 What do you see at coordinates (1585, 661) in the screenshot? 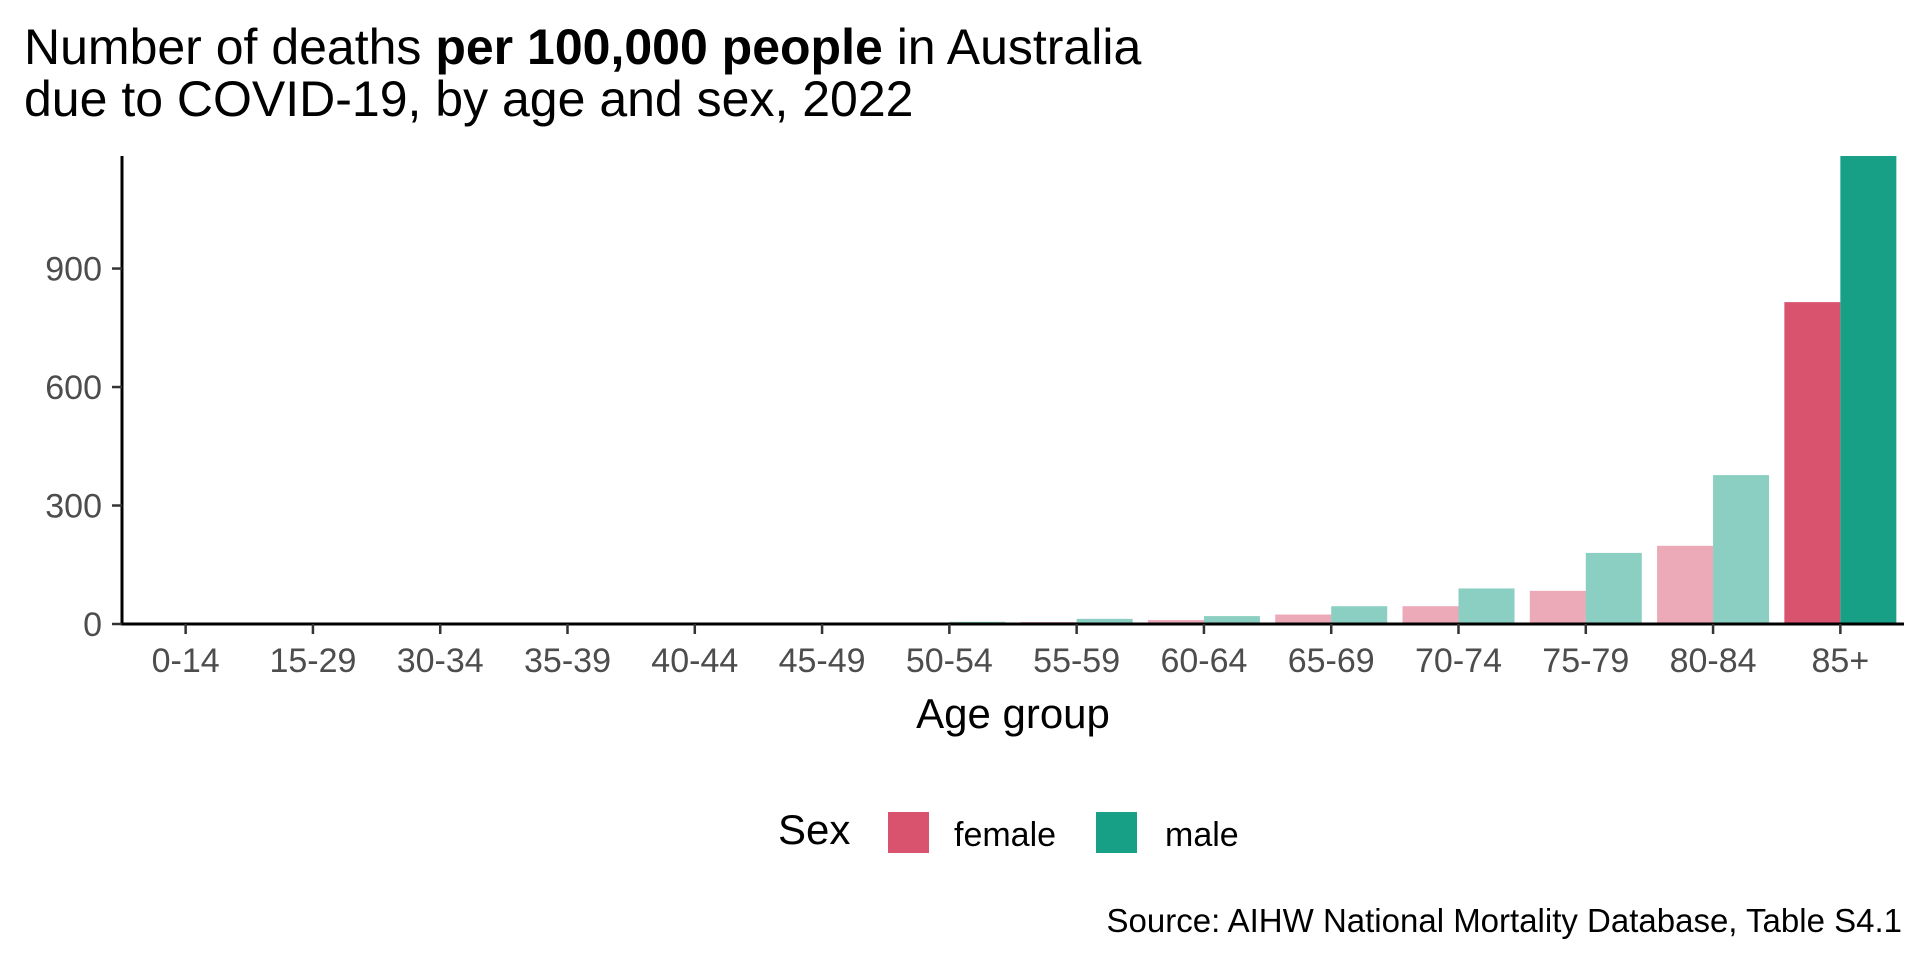
I see `x-tick-label: 75-79` at bounding box center [1585, 661].